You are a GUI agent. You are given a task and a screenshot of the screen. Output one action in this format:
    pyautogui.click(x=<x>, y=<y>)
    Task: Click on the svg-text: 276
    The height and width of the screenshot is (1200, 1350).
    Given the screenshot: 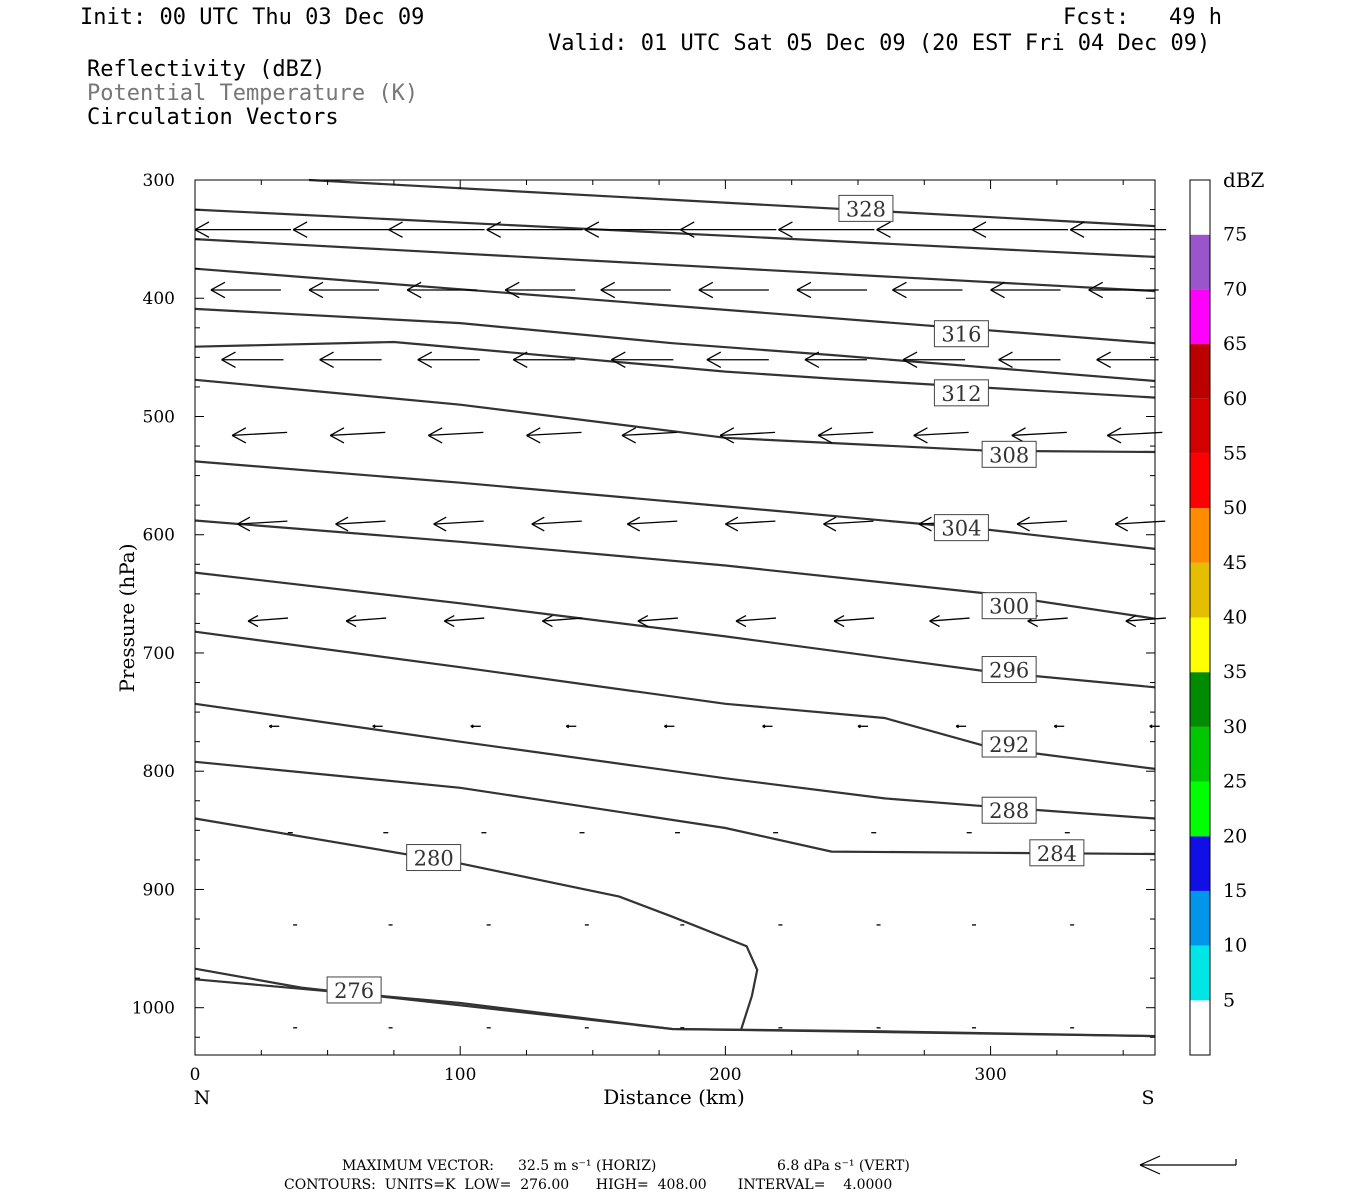 What is the action you would take?
    pyautogui.click(x=354, y=991)
    